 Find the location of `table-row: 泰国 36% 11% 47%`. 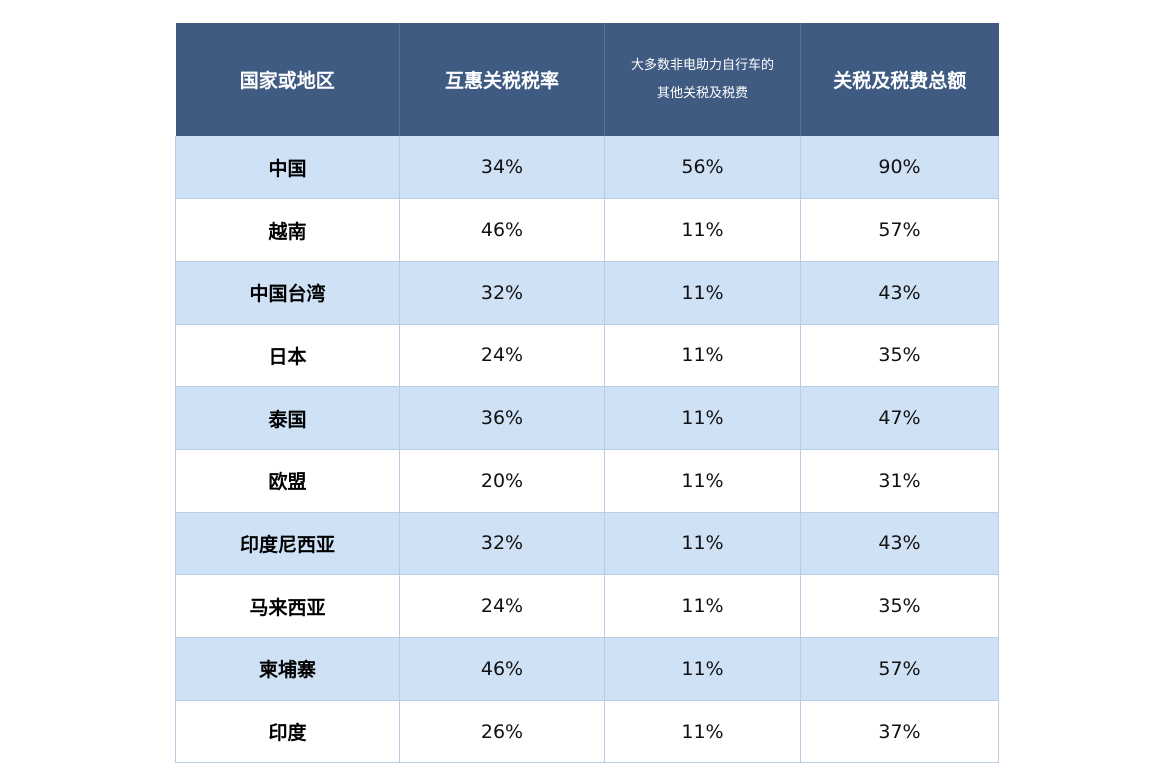

table-row: 泰国 36% 11% 47% is located at coordinates (587, 418).